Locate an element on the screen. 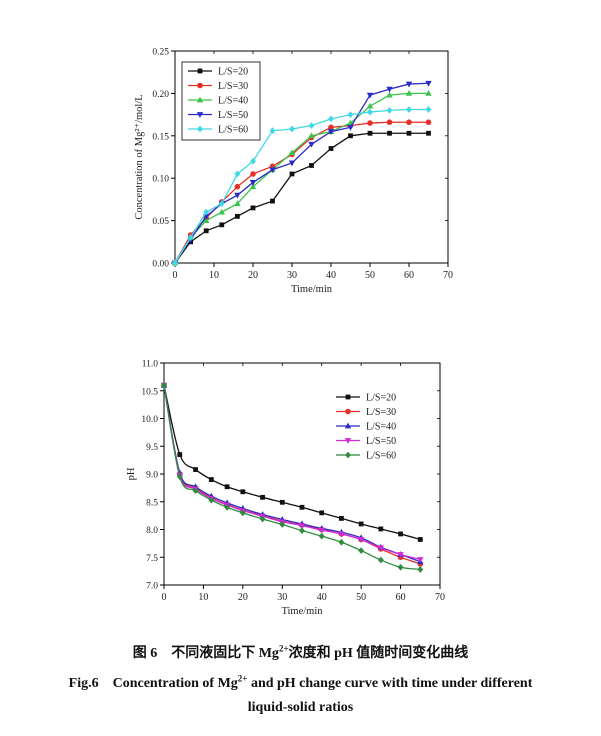 The height and width of the screenshot is (736, 601). x-tick-label: 30 is located at coordinates (292, 275).